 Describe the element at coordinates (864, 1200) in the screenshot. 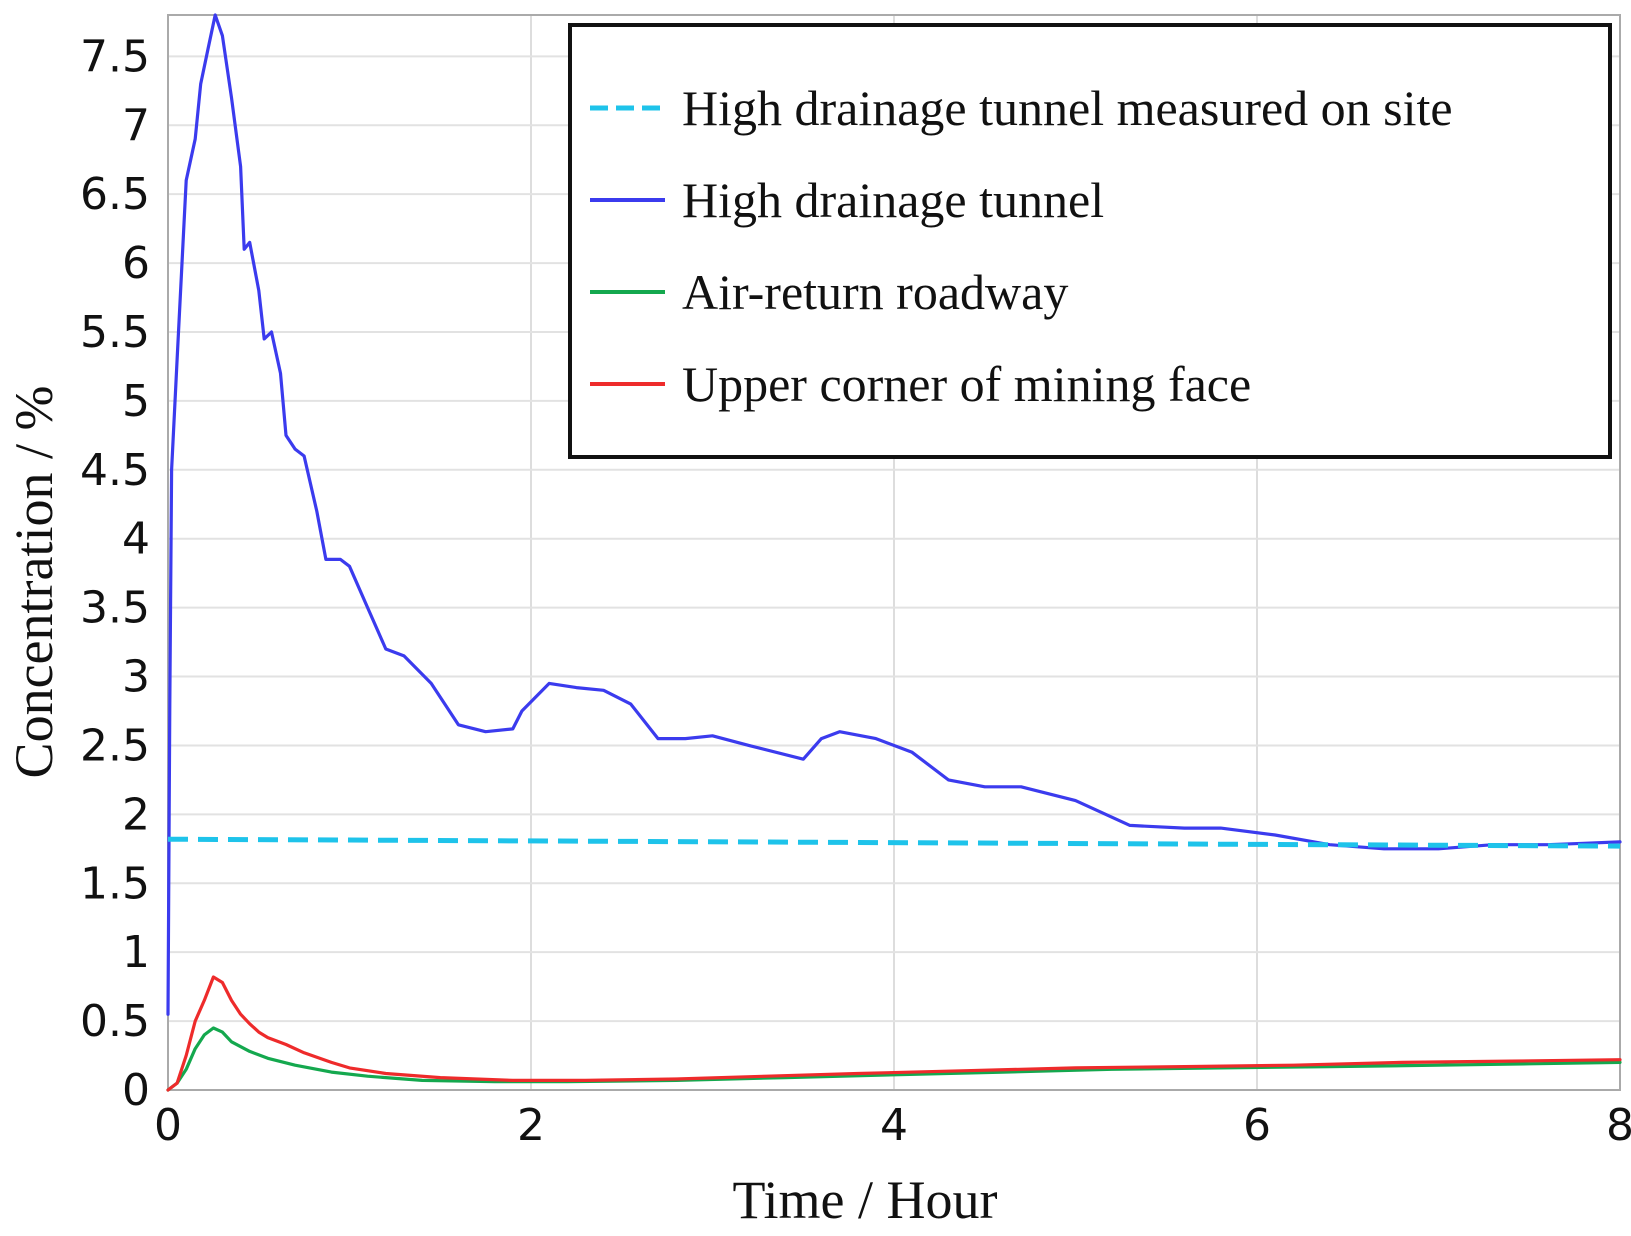

I see `x-axis-title: Time / Hour` at that location.